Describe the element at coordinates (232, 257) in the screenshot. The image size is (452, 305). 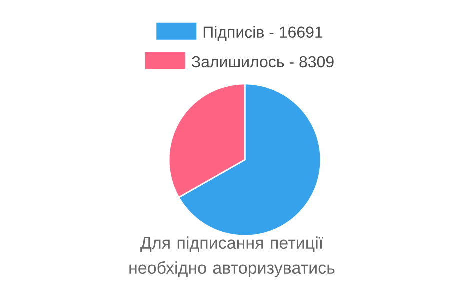
I see `text: Для підписання петиції необхідно авторизуватись` at that location.